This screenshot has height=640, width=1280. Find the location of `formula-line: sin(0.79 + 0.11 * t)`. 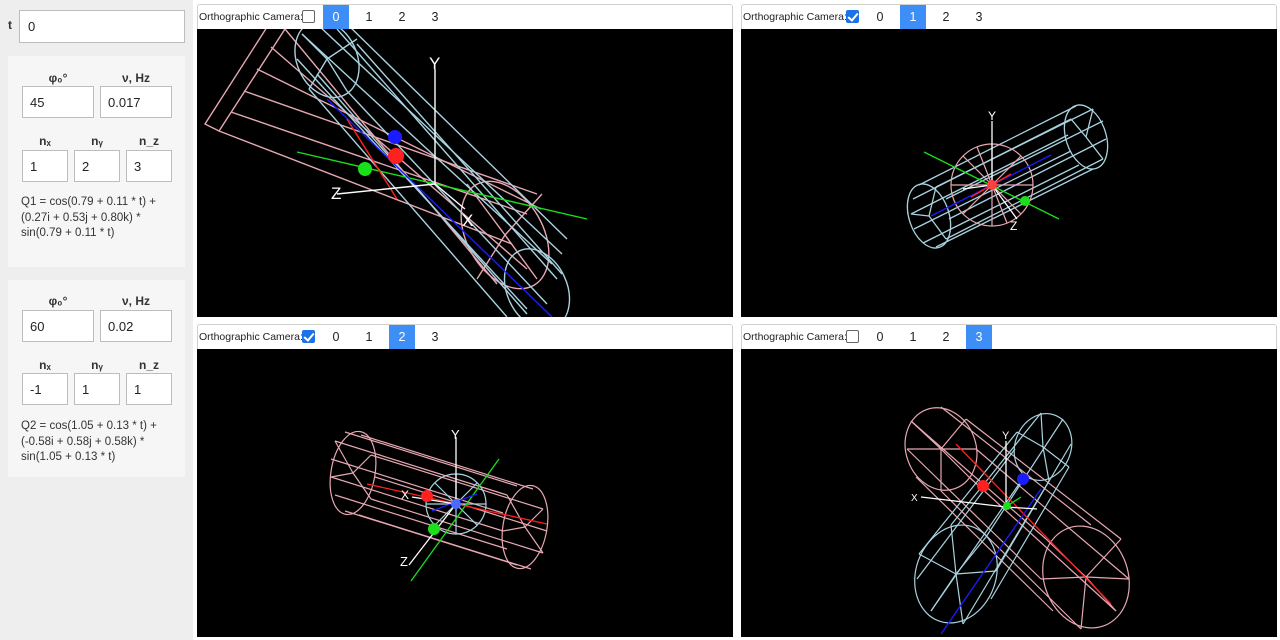

formula-line: sin(0.79 + 0.11 * t) is located at coordinates (68, 233).